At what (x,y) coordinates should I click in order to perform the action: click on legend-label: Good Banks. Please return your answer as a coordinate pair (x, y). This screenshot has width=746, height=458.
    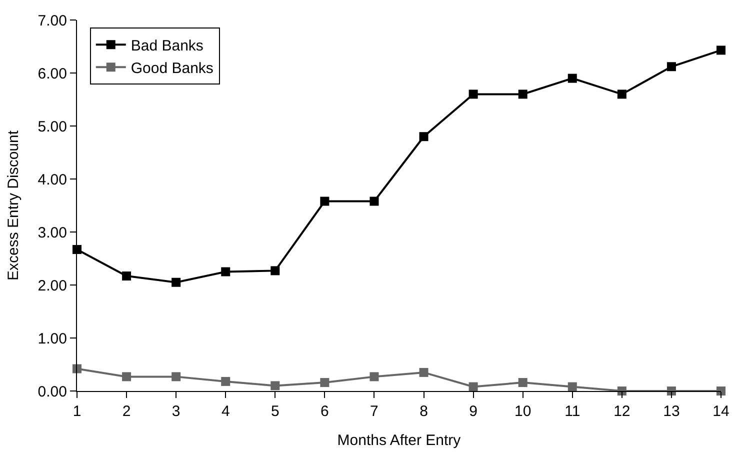
    Looking at the image, I should click on (172, 69).